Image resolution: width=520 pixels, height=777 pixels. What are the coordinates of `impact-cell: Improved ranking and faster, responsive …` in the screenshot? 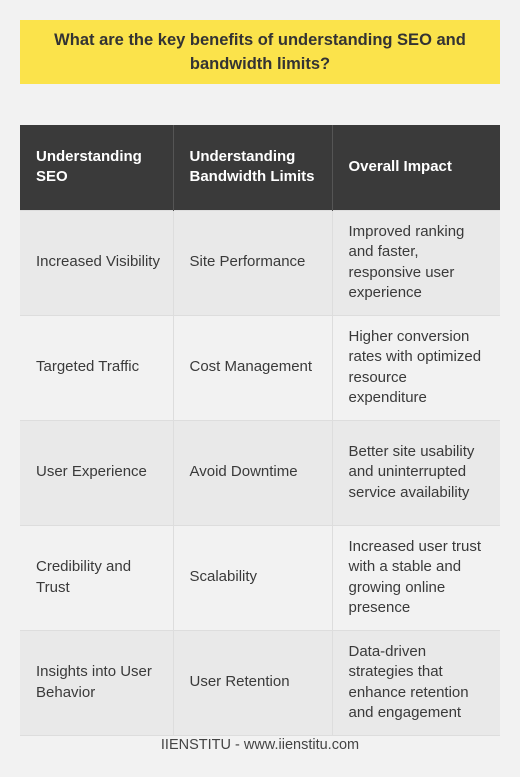 It's located at (406, 262).